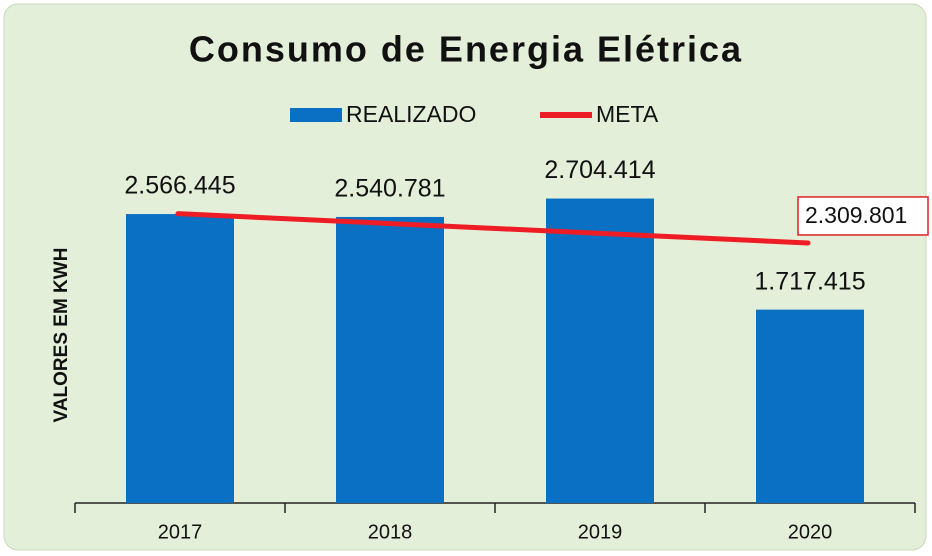 The image size is (932, 556). I want to click on data-label-box, so click(863, 216).